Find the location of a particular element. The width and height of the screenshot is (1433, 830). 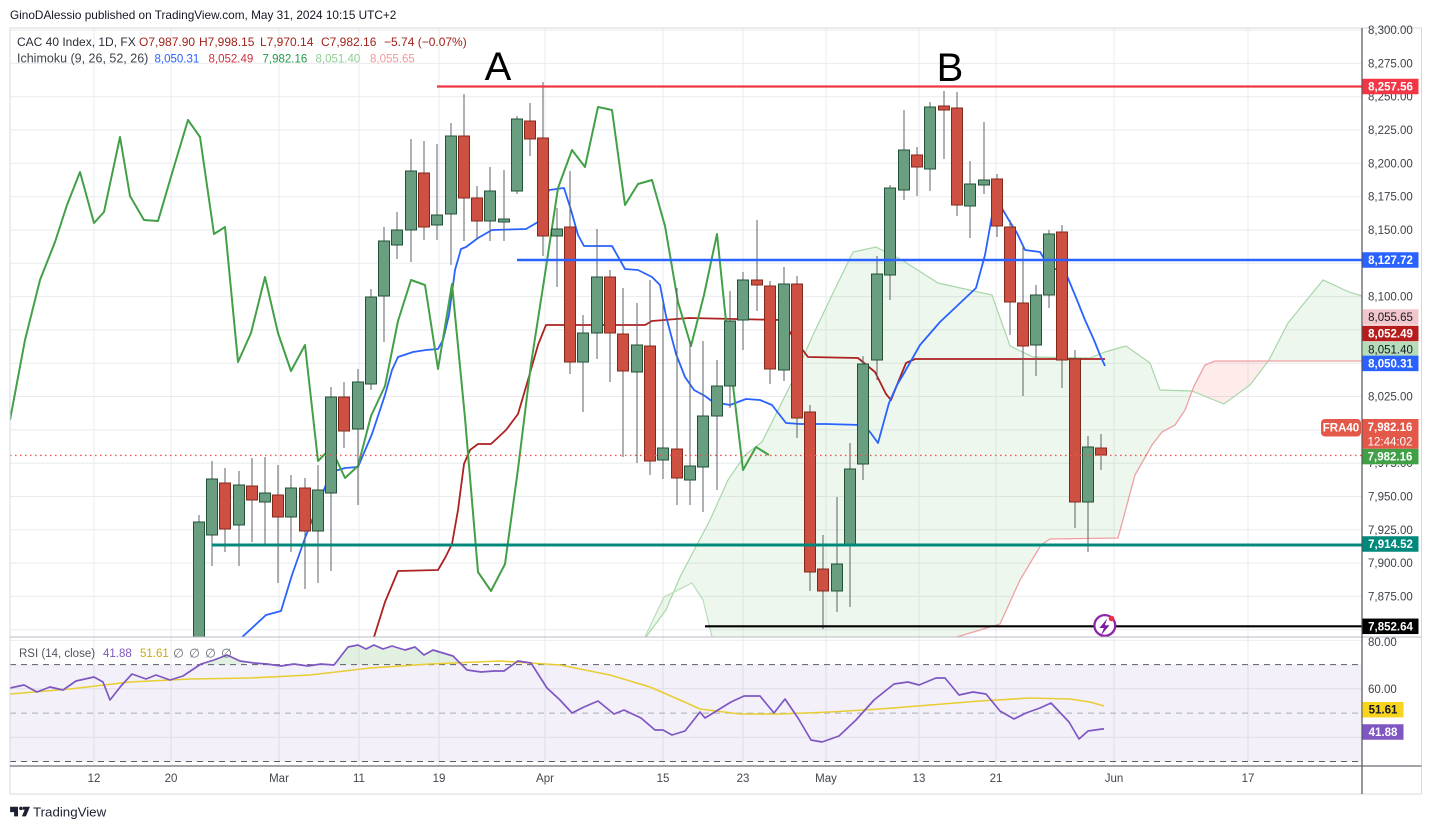

svg-text: 7,925.00 is located at coordinates (1390, 531).